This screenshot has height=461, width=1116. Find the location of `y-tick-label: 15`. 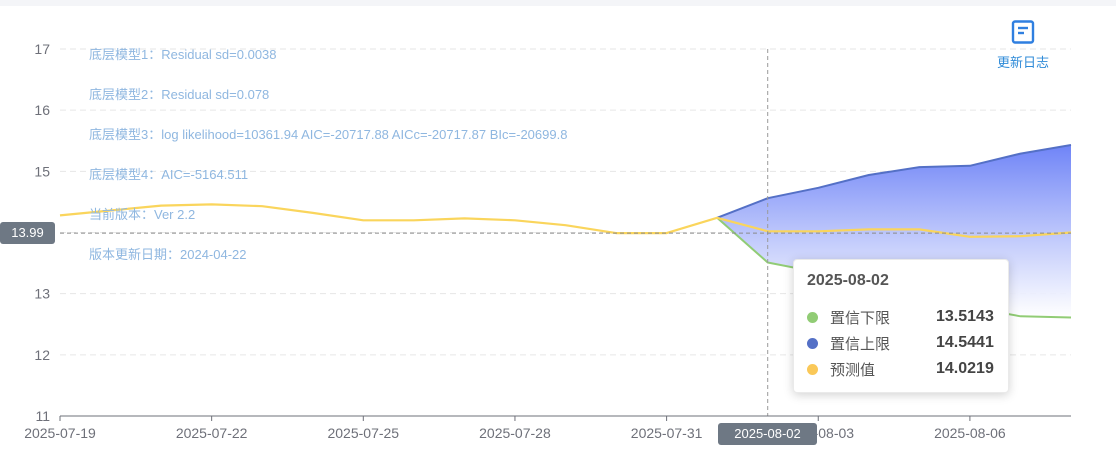

y-tick-label: 15 is located at coordinates (42, 171).